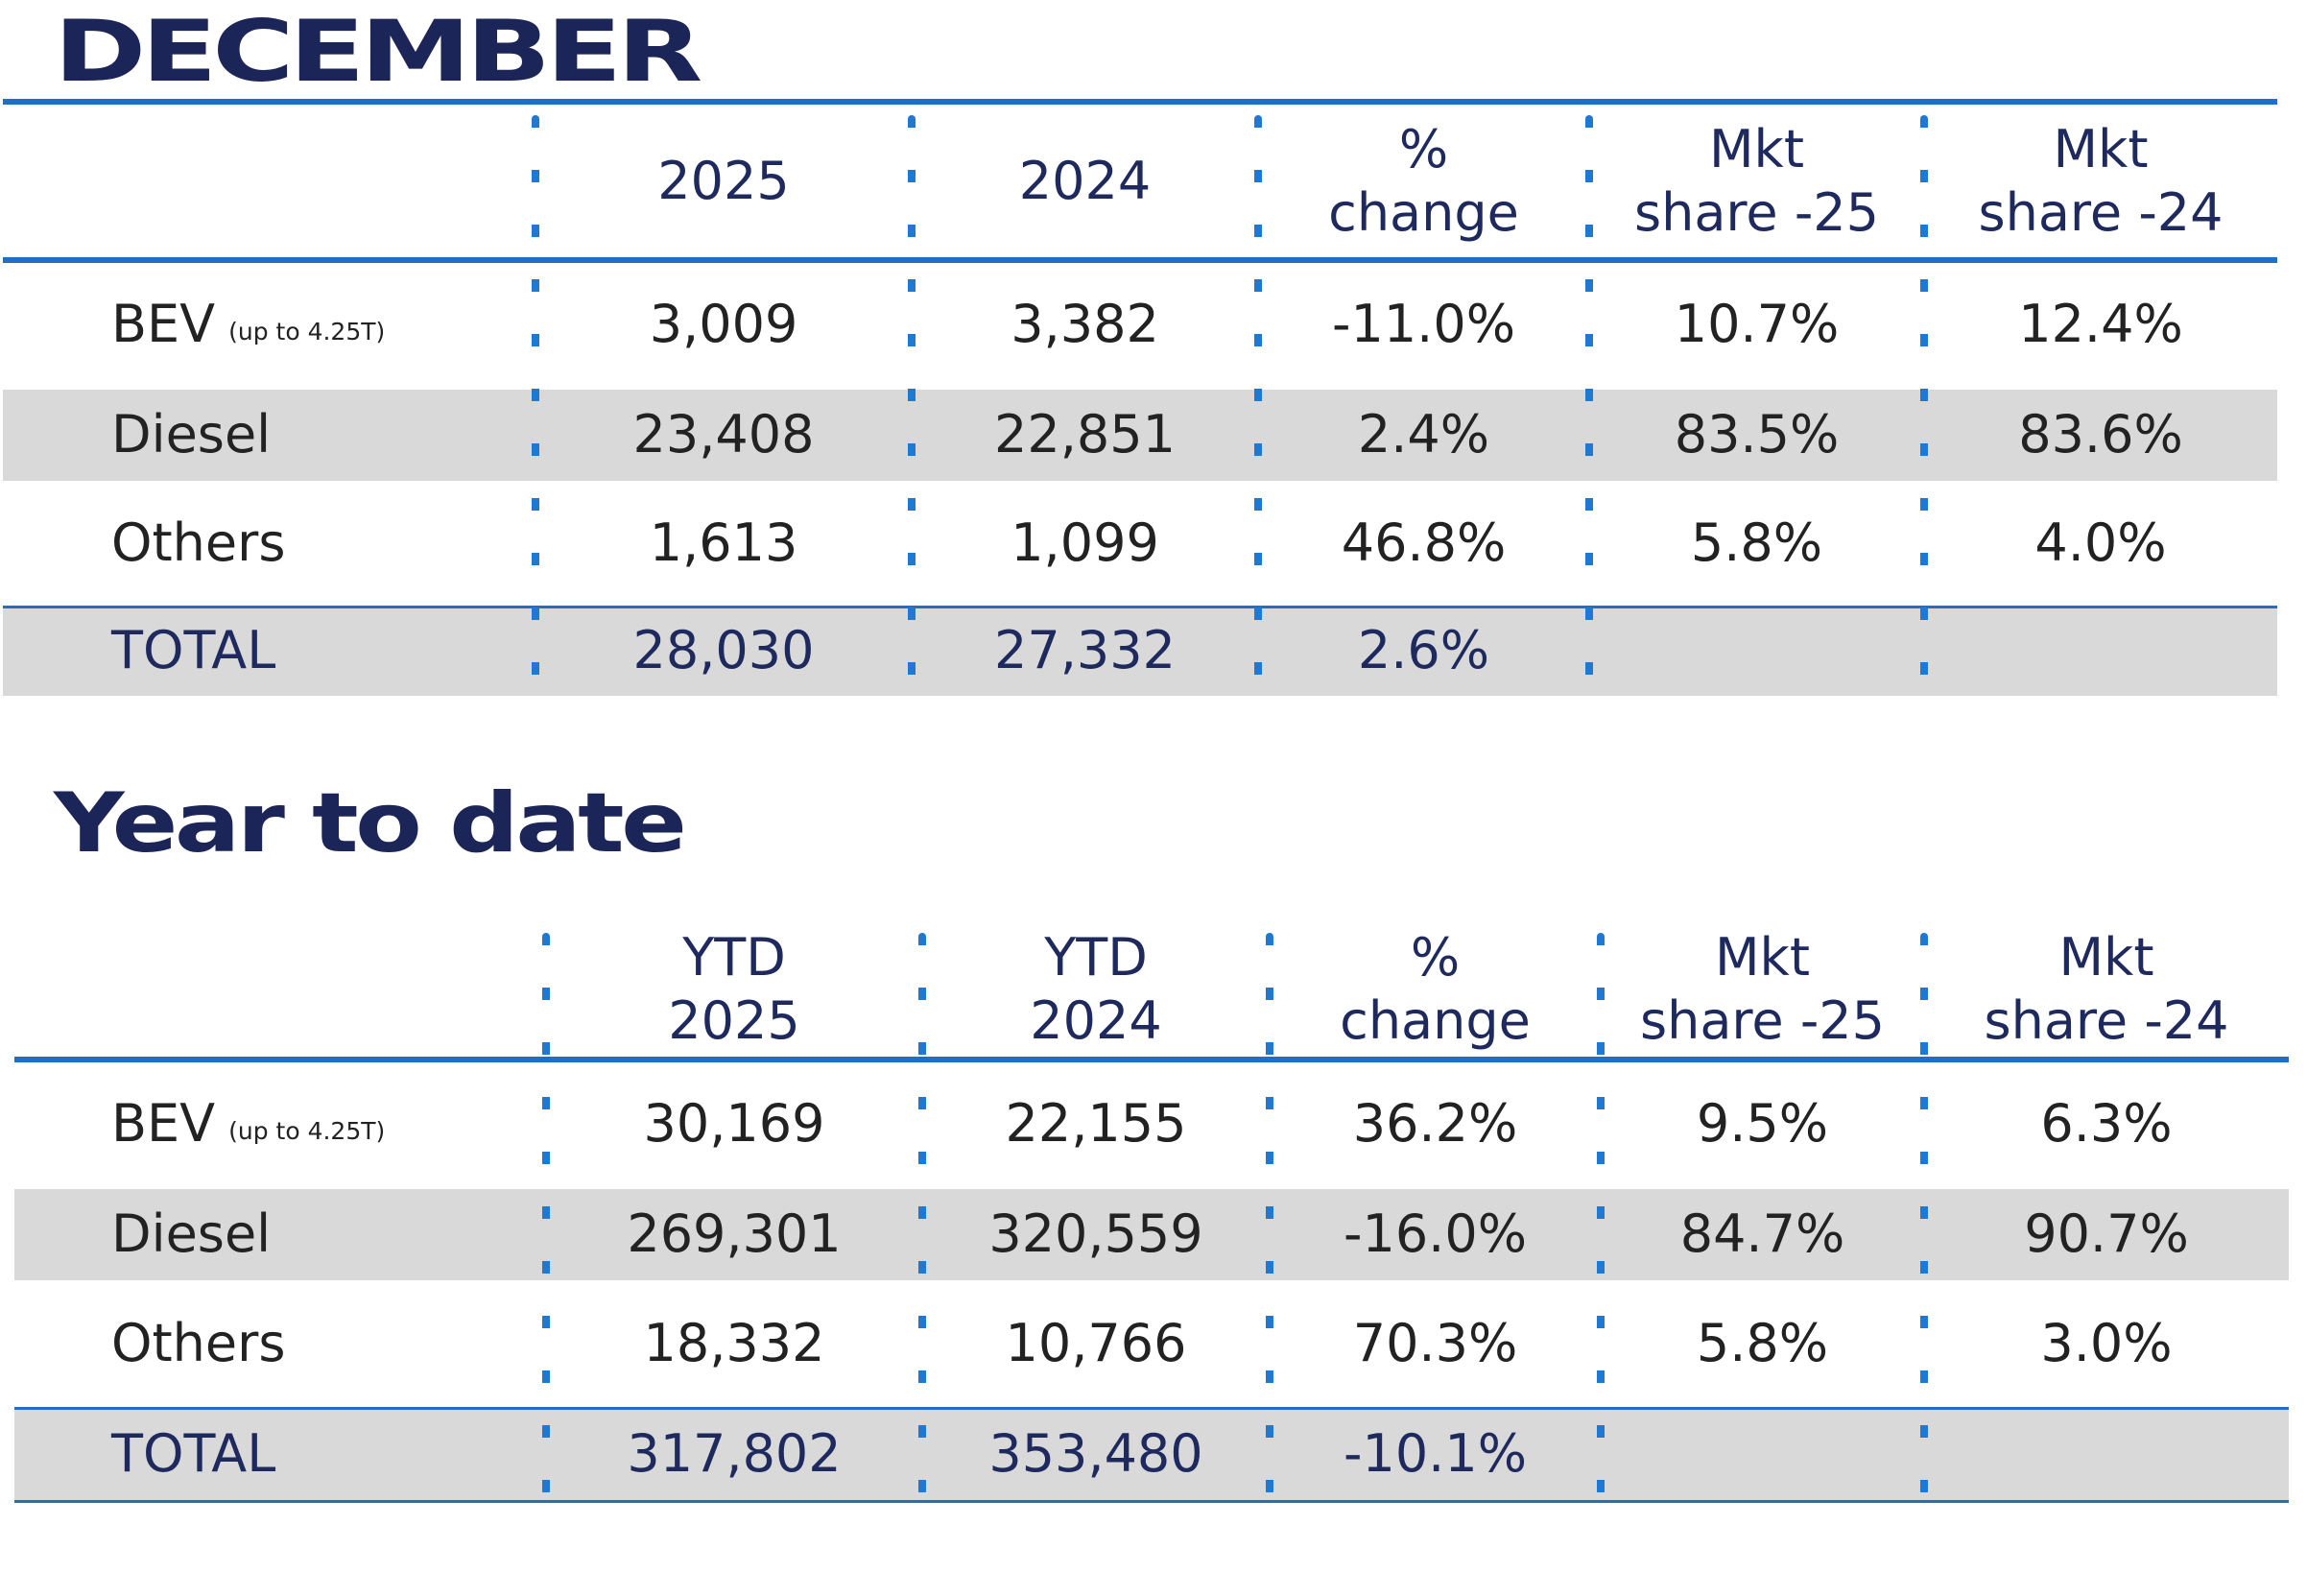 The width and height of the screenshot is (2307, 1596). Describe the element at coordinates (2100, 324) in the screenshot. I see `cell-bev: 12.4%` at that location.